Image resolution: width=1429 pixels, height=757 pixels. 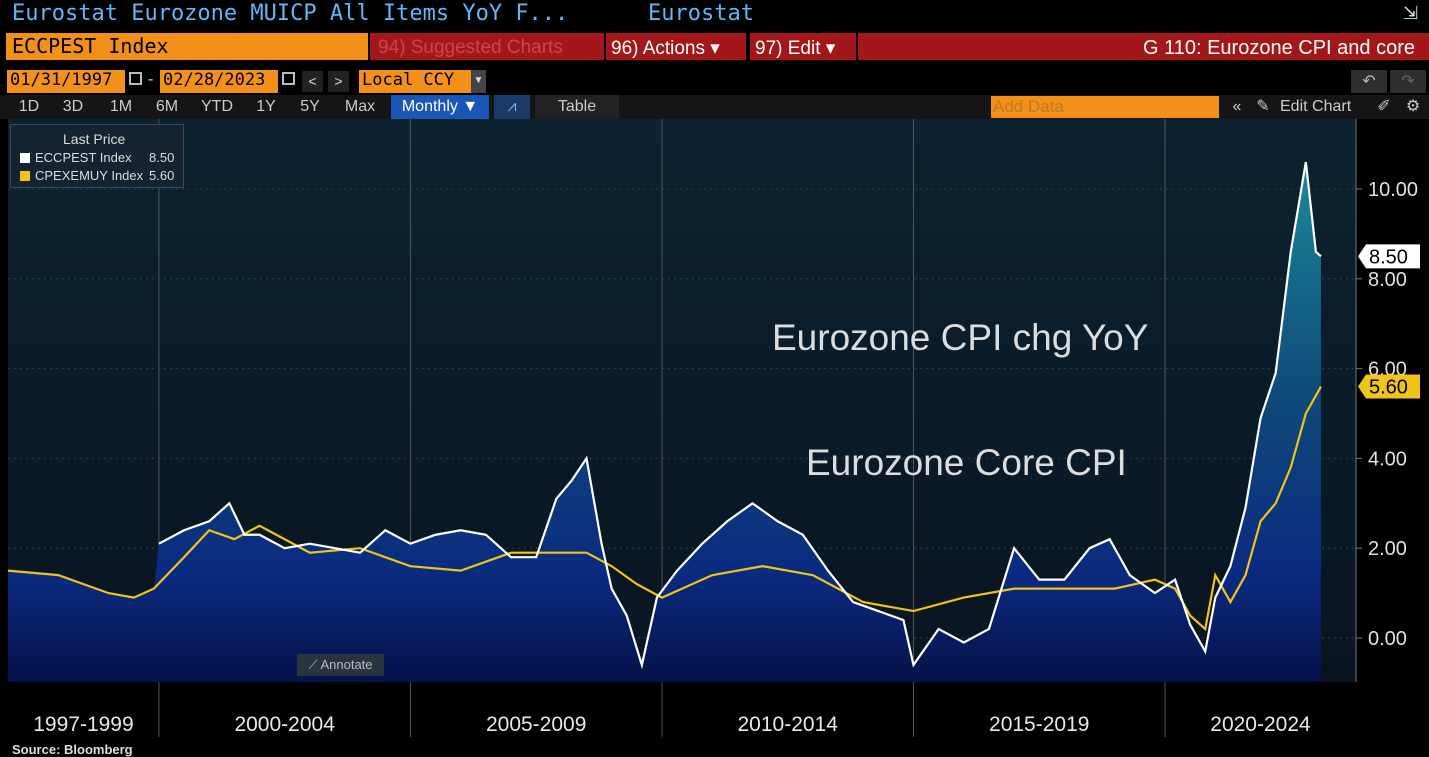 I want to click on y-tick-label: 4.00, so click(x=1387, y=459).